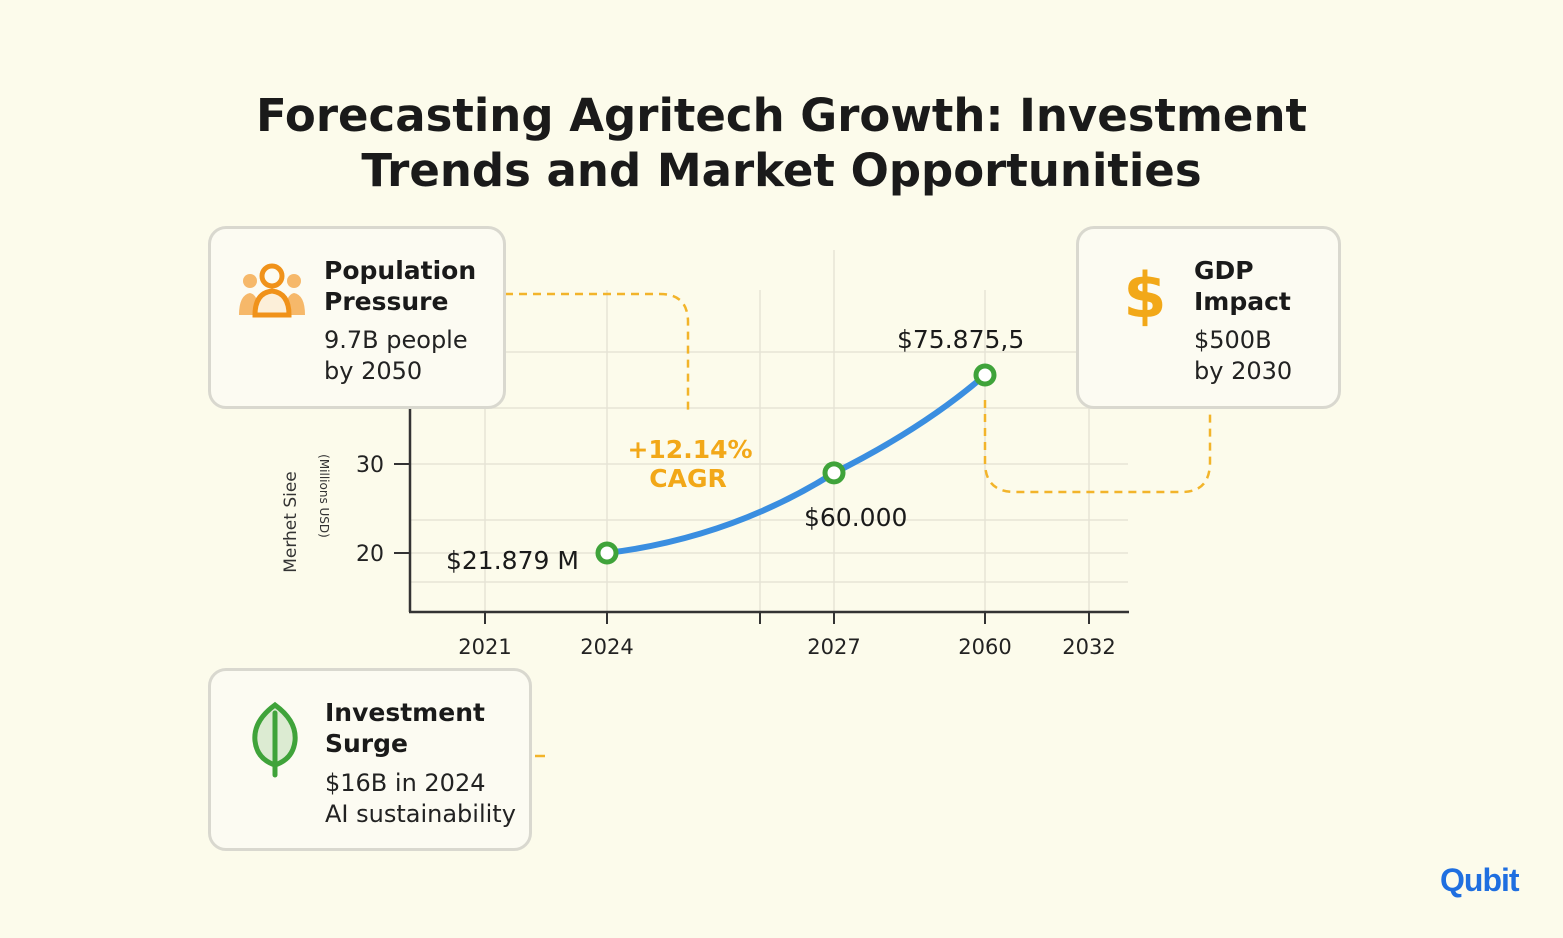 Image resolution: width=1563 pixels, height=938 pixels. I want to click on cagr-annotation-line2: CAGR, so click(687, 478).